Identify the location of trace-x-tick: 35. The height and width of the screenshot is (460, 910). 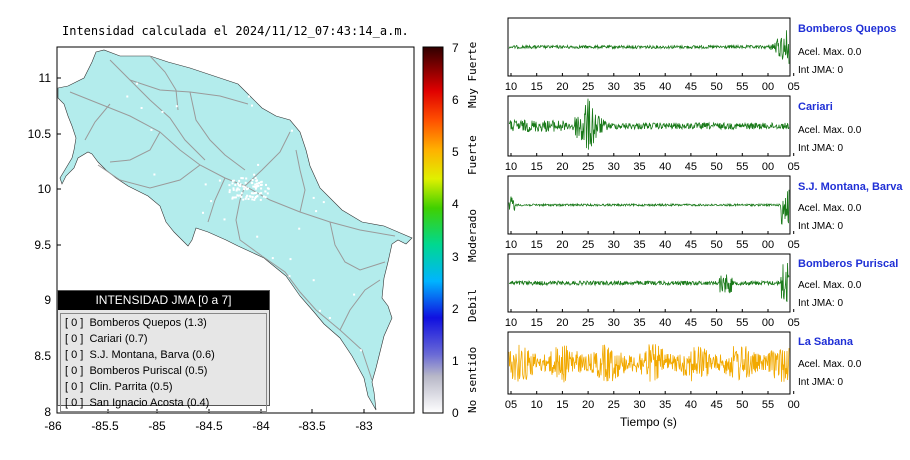
(639, 87).